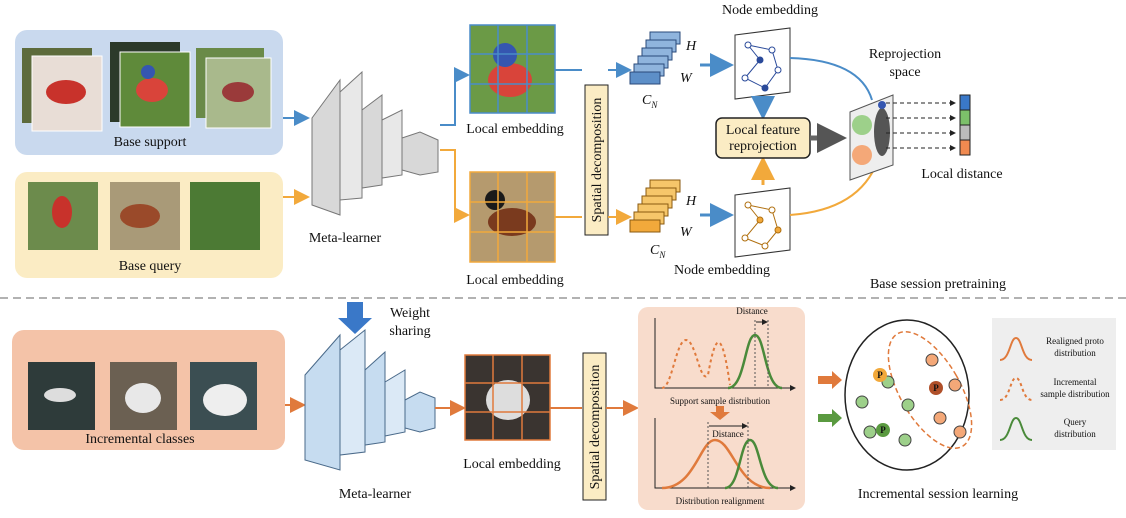  I want to click on support-curve, so click(696, 363).